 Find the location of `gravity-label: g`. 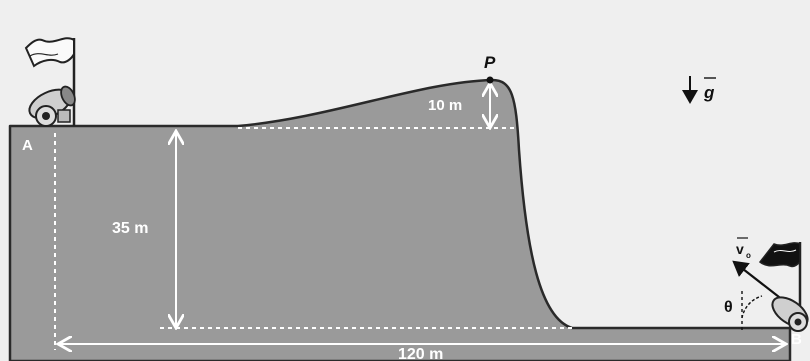

gravity-label: g is located at coordinates (709, 92).